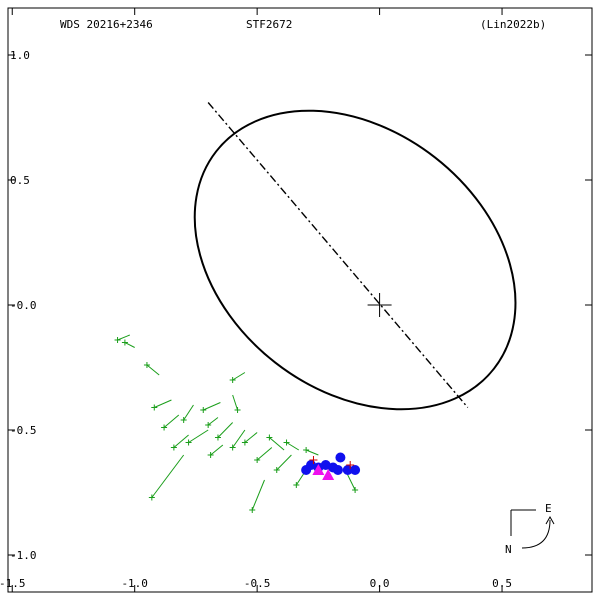 The width and height of the screenshot is (600, 600). Describe the element at coordinates (379, 305) in the screenshot. I see `primary-star-marker` at that location.